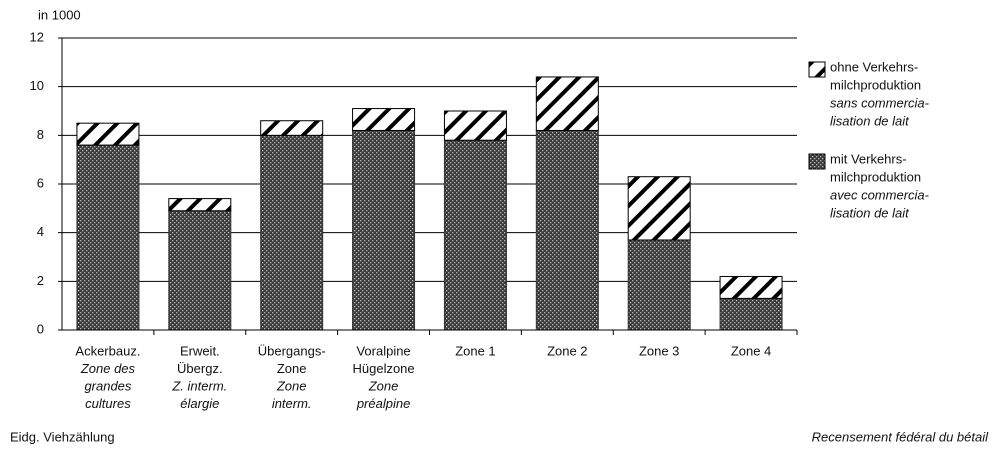 The width and height of the screenshot is (998, 452). Describe the element at coordinates (62, 436) in the screenshot. I see `source-left: Eidg. Viehzählung` at that location.